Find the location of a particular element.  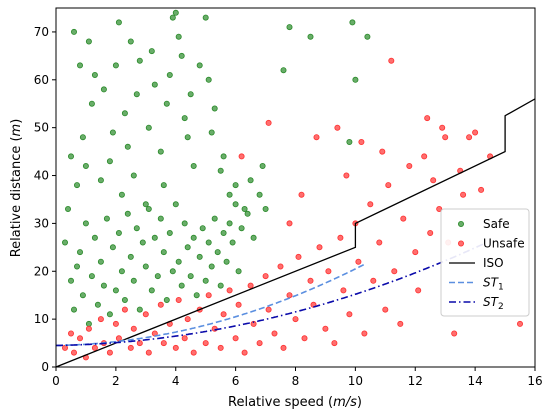

x-tick-label: 16 is located at coordinates (534, 381).